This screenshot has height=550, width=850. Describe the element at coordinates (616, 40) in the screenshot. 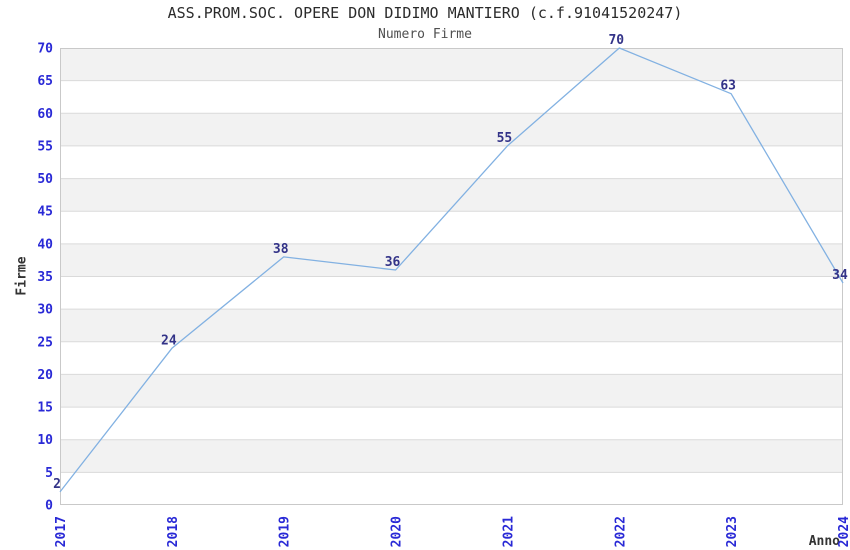

I see `data-point-label: 70` at that location.